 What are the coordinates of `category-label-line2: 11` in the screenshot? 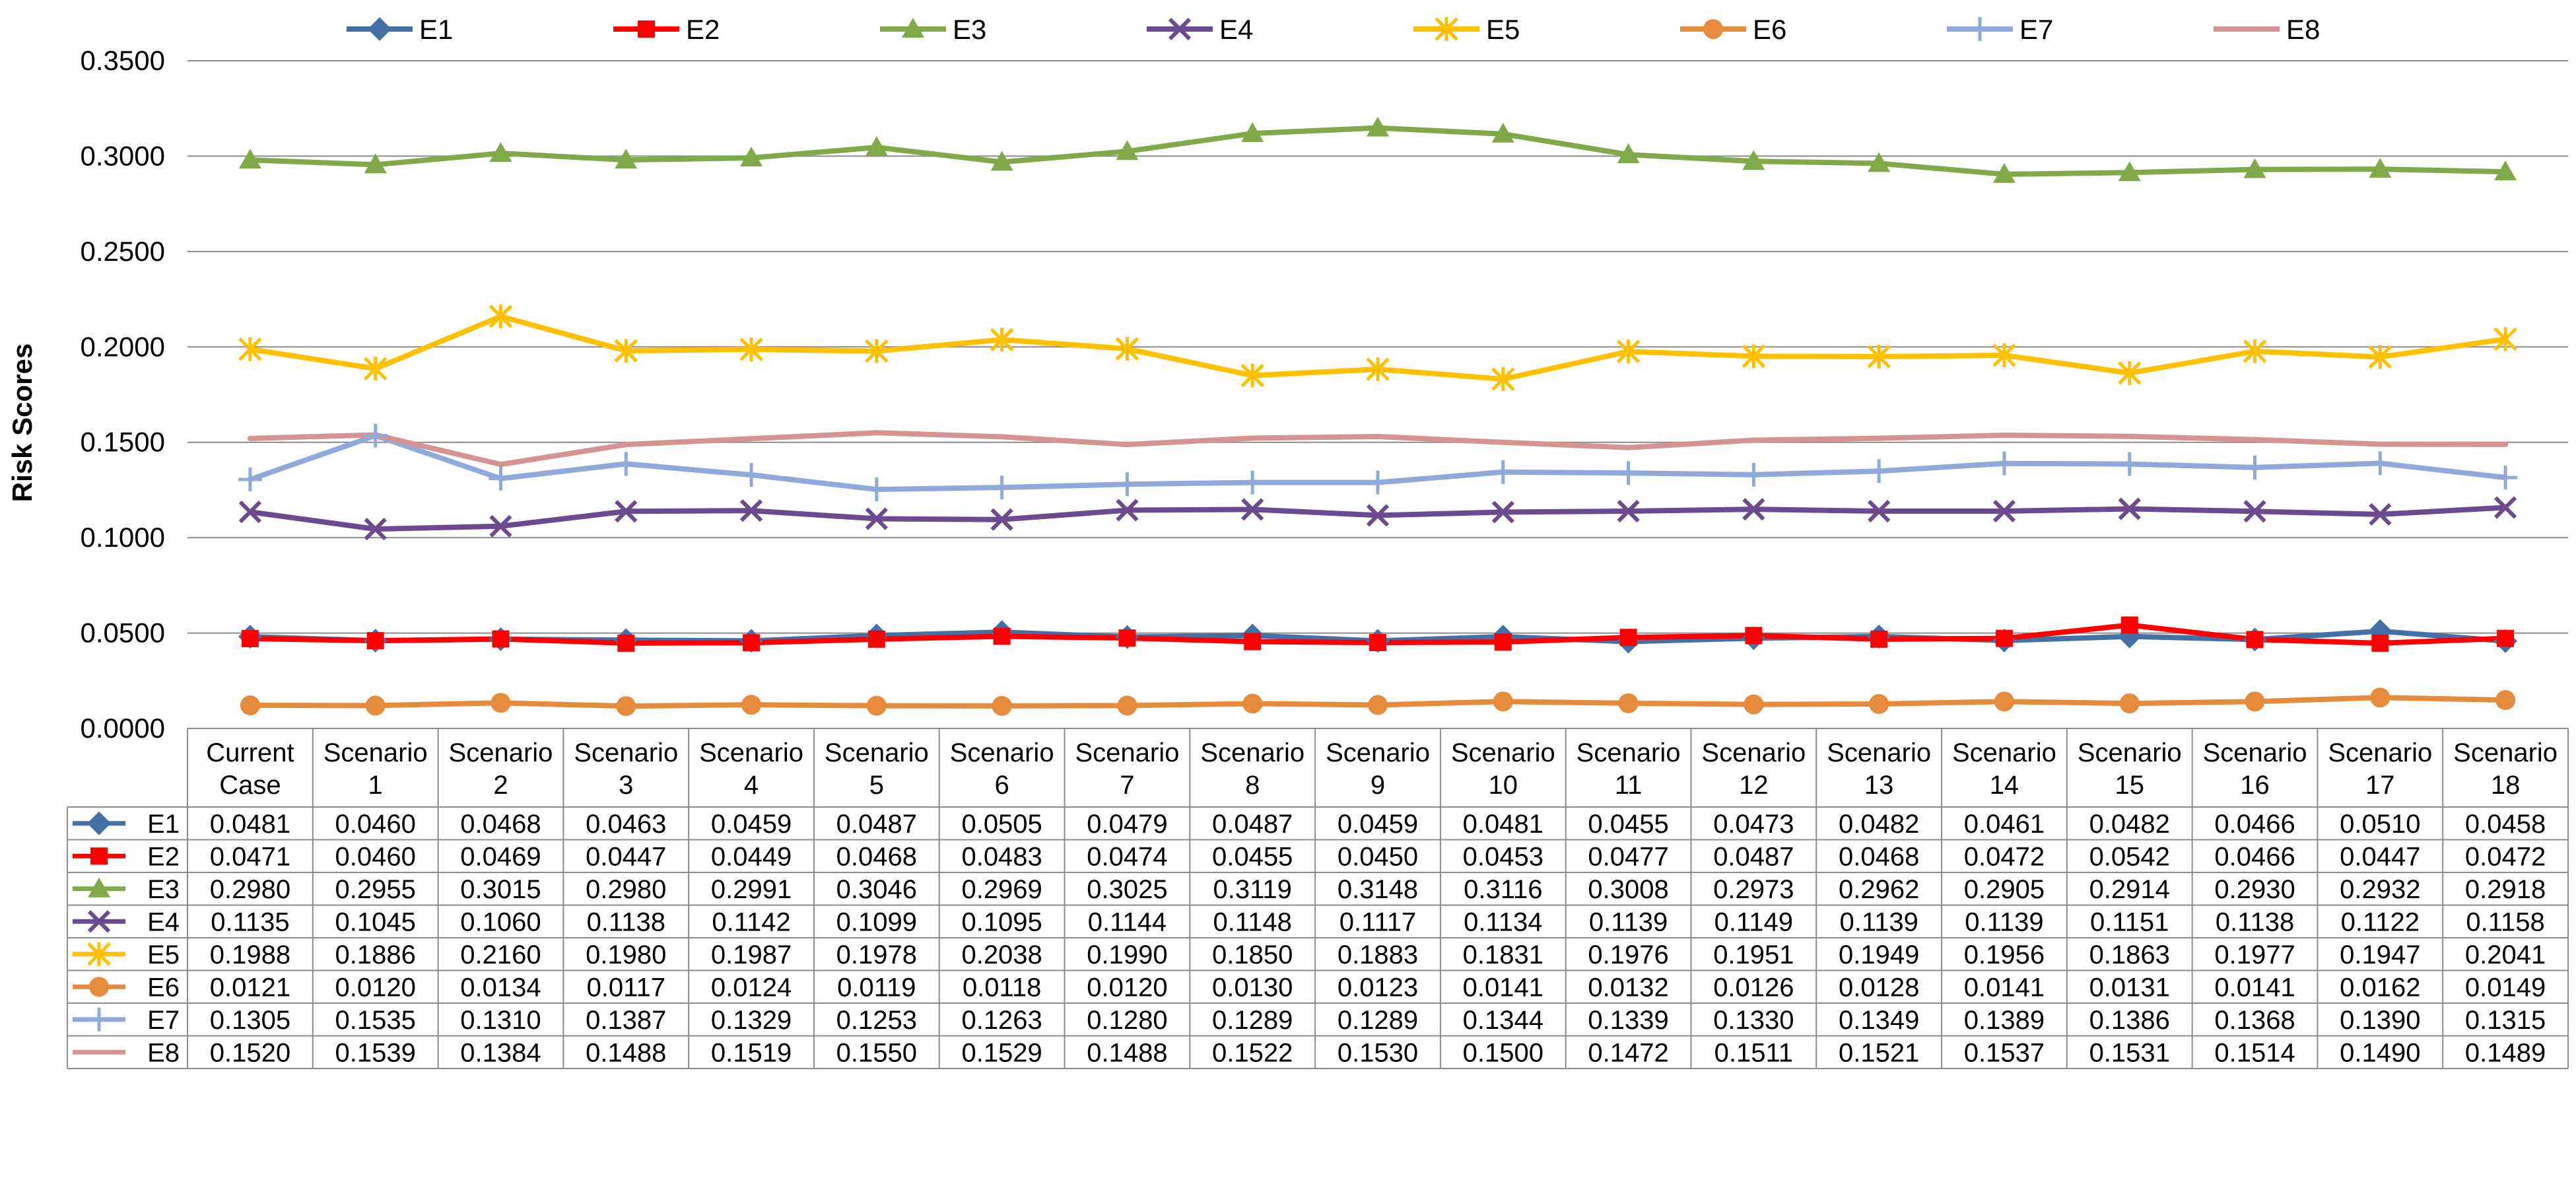 It's located at (1629, 785).